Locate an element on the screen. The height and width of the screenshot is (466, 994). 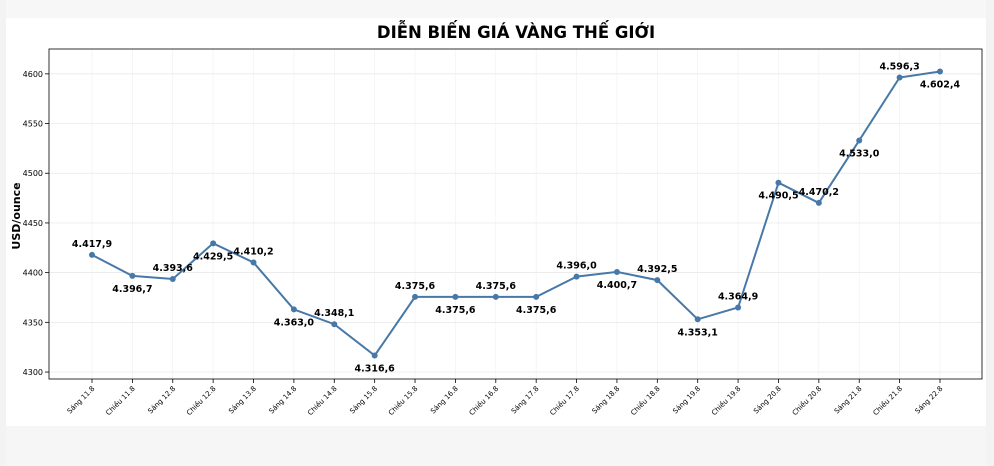
x-tick-label: Sáng 13.8 is located at coordinates (242, 400).